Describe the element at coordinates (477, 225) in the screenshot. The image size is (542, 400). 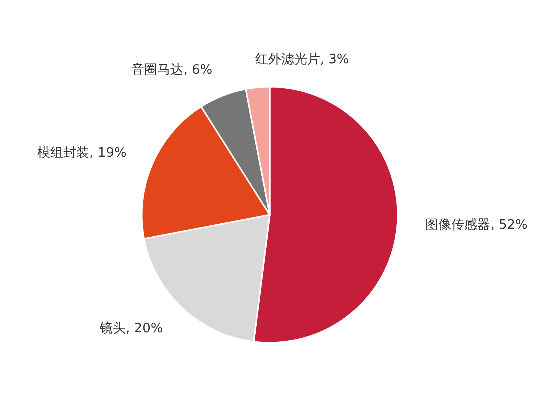
I see `slice-label: 图像传感器, 52%` at that location.